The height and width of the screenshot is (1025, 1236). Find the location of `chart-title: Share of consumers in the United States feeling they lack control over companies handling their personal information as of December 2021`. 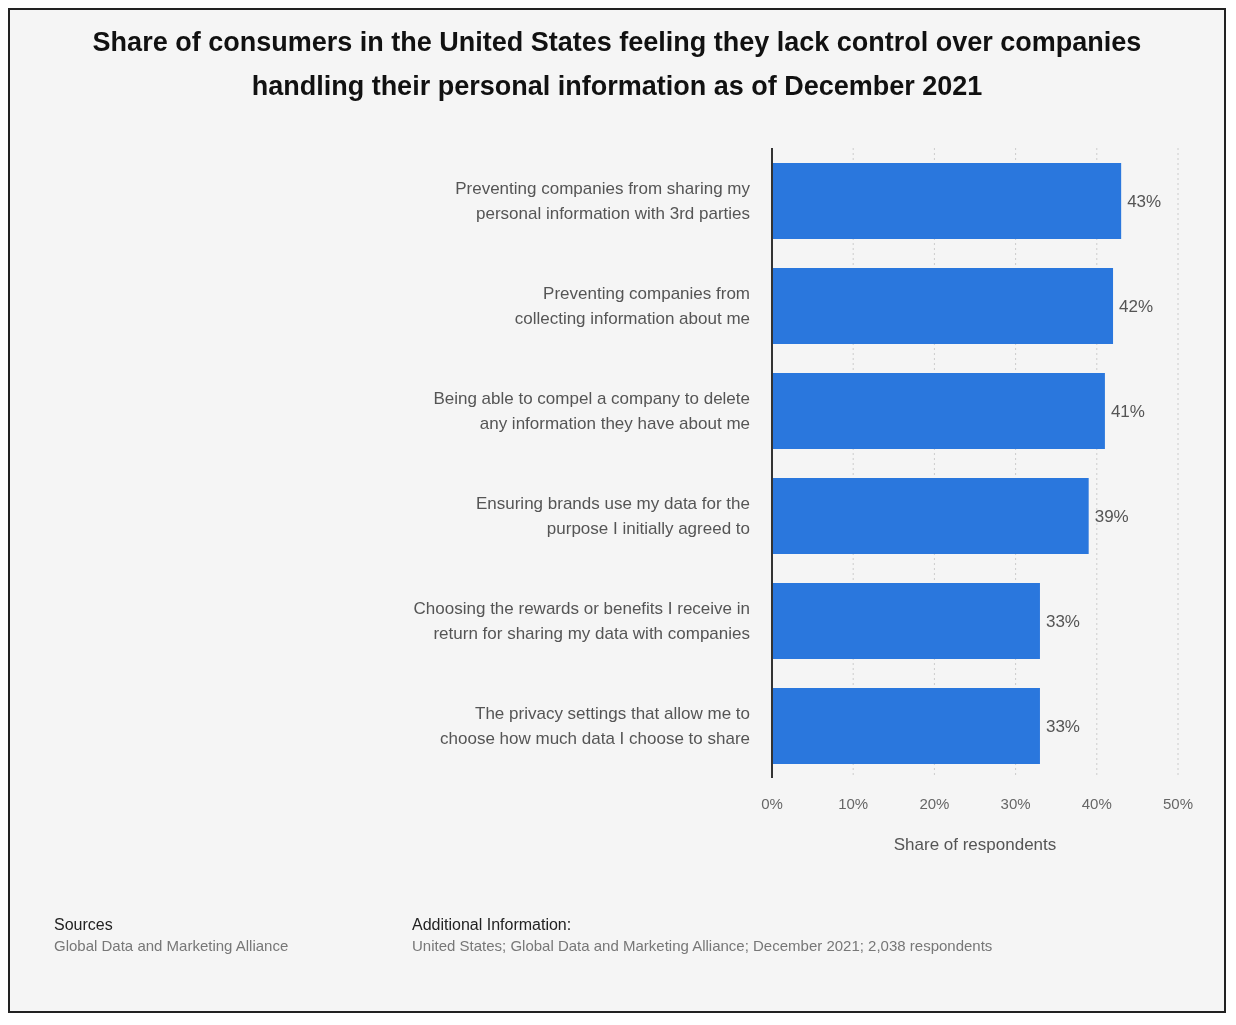

chart-title: Share of consumers in the United States feeling they lack control over companies handling their personal information as of December 2021 is located at coordinates (617, 64).